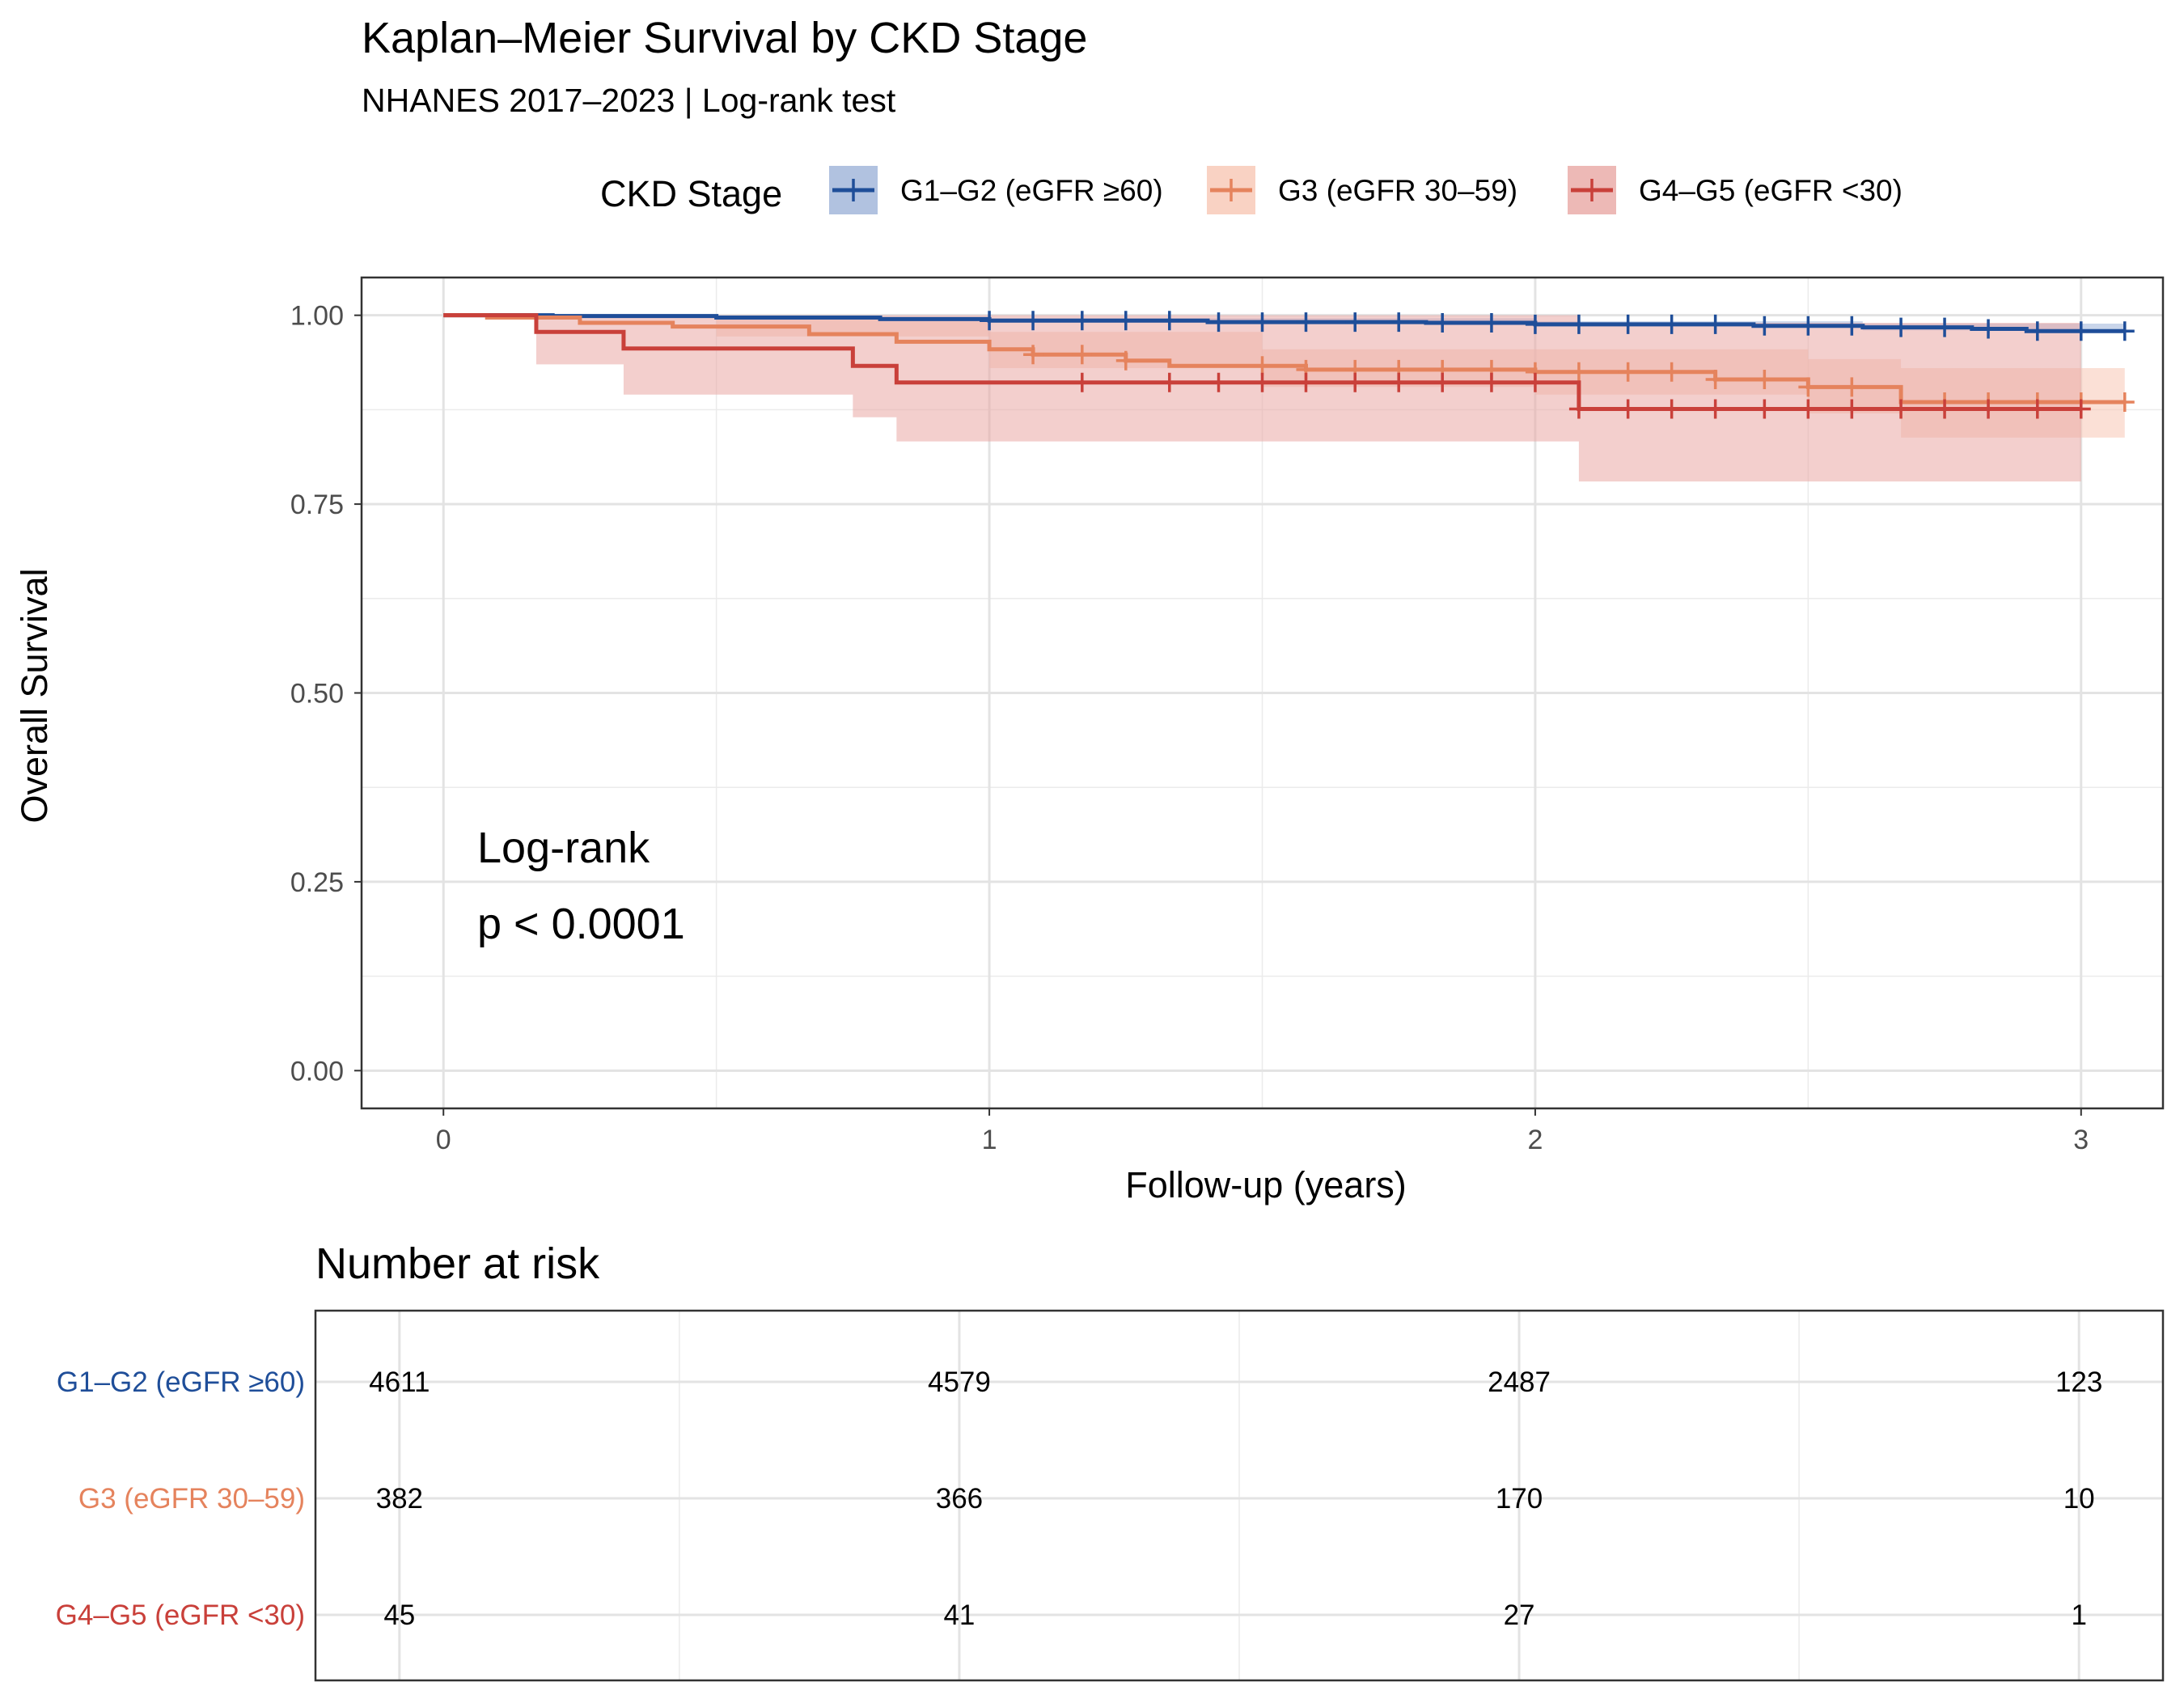 The image size is (2184, 1699). What do you see at coordinates (959, 1615) in the screenshot?
I see `risk-value: 41` at bounding box center [959, 1615].